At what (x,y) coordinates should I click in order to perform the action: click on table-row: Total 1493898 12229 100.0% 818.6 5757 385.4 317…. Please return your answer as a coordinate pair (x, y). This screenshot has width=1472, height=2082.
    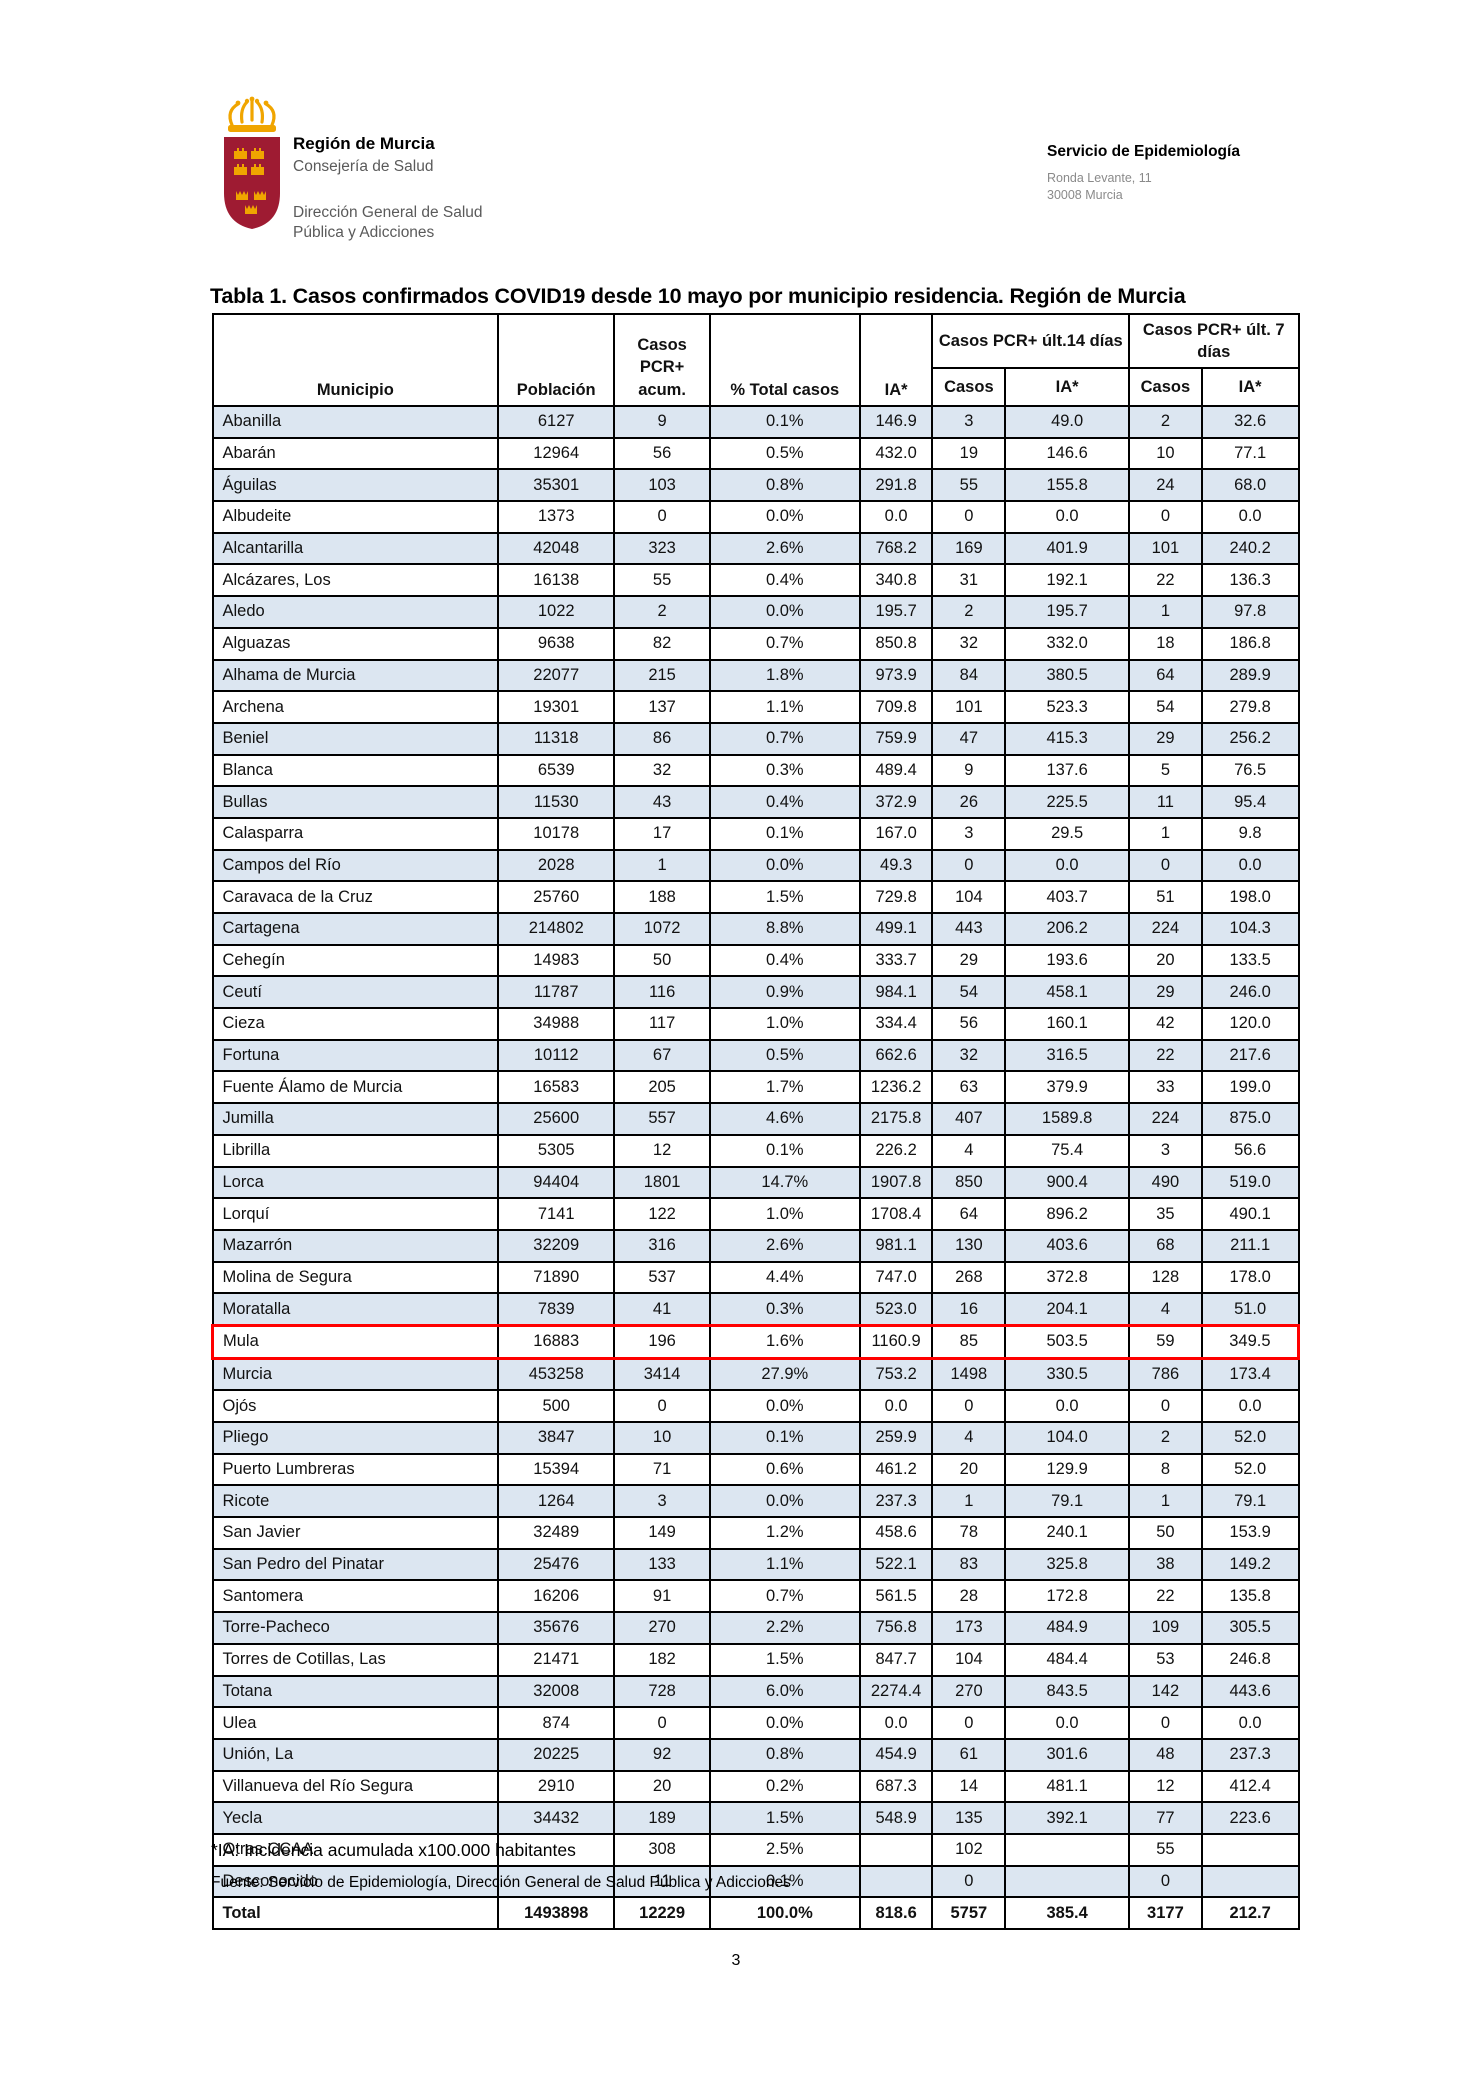
    Looking at the image, I should click on (755, 1913).